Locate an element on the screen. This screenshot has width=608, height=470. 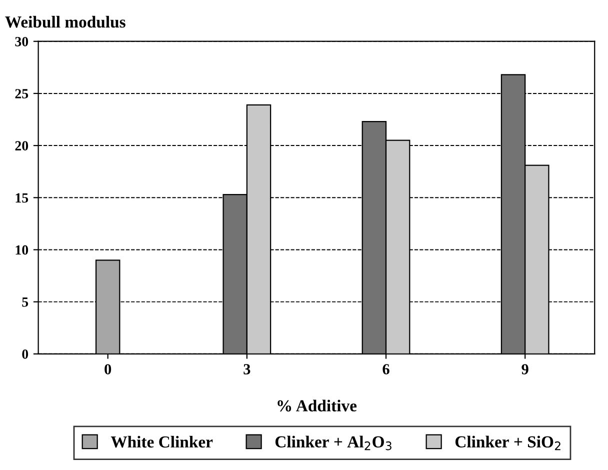
legend-label: White Clinker is located at coordinates (161, 442).